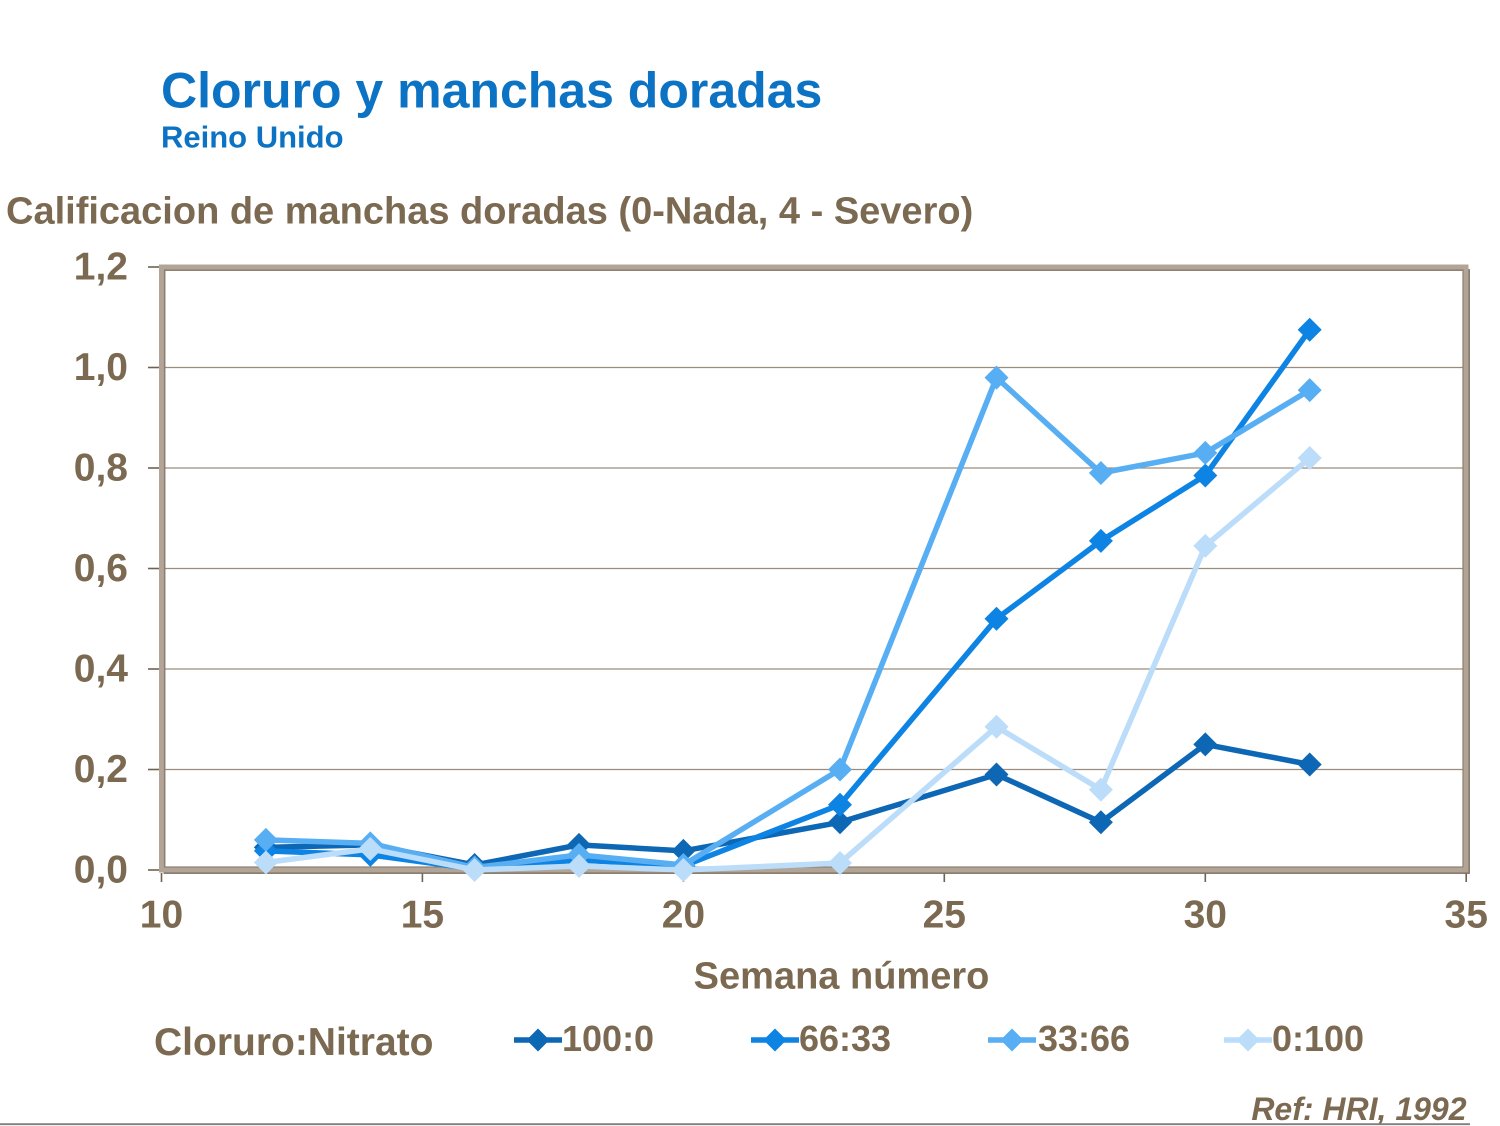 This screenshot has height=1126, width=1500. Describe the element at coordinates (101, 266) in the screenshot. I see `svg-text: 1,2` at that location.